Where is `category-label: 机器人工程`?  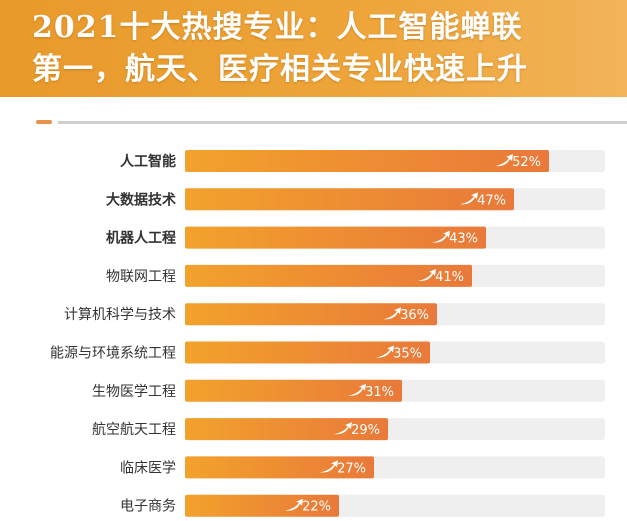
category-label: 机器人工程 is located at coordinates (141, 238).